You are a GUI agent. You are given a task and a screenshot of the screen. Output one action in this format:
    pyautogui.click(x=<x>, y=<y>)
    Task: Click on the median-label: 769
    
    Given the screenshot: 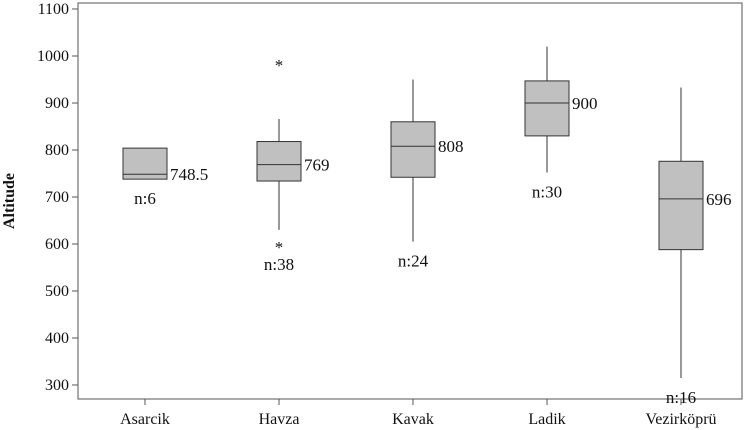 What is the action you would take?
    pyautogui.click(x=317, y=165)
    